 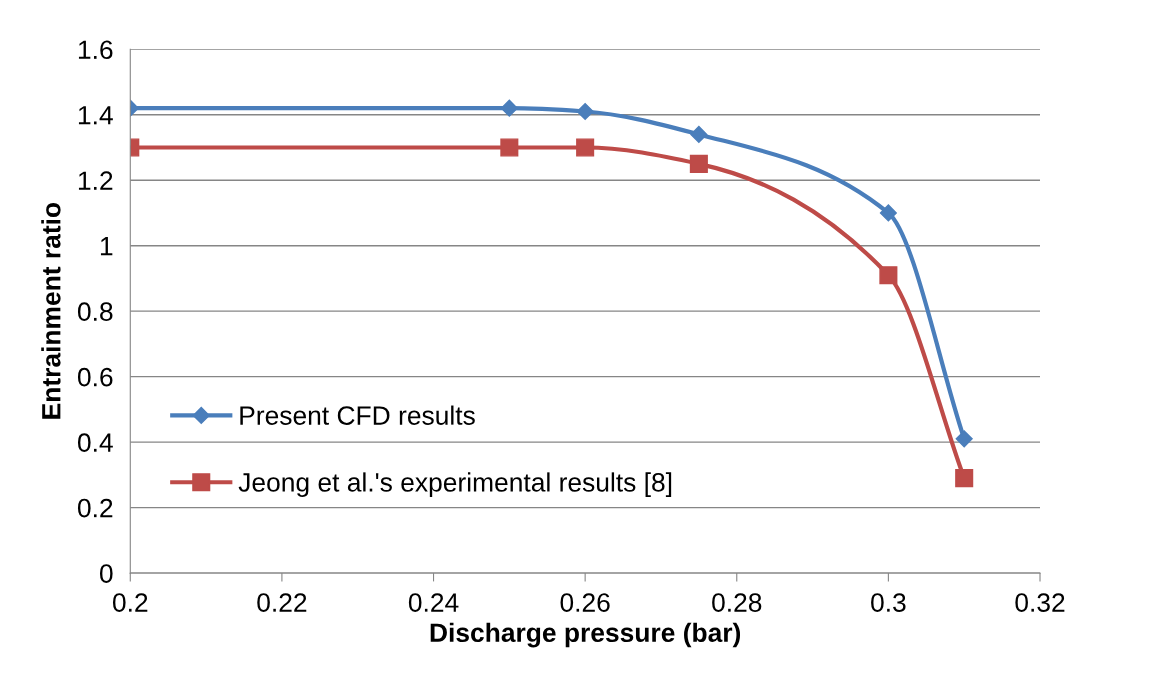 What do you see at coordinates (455, 484) in the screenshot?
I see `legend-label: Jeong et al.'s experimental results [8]` at bounding box center [455, 484].